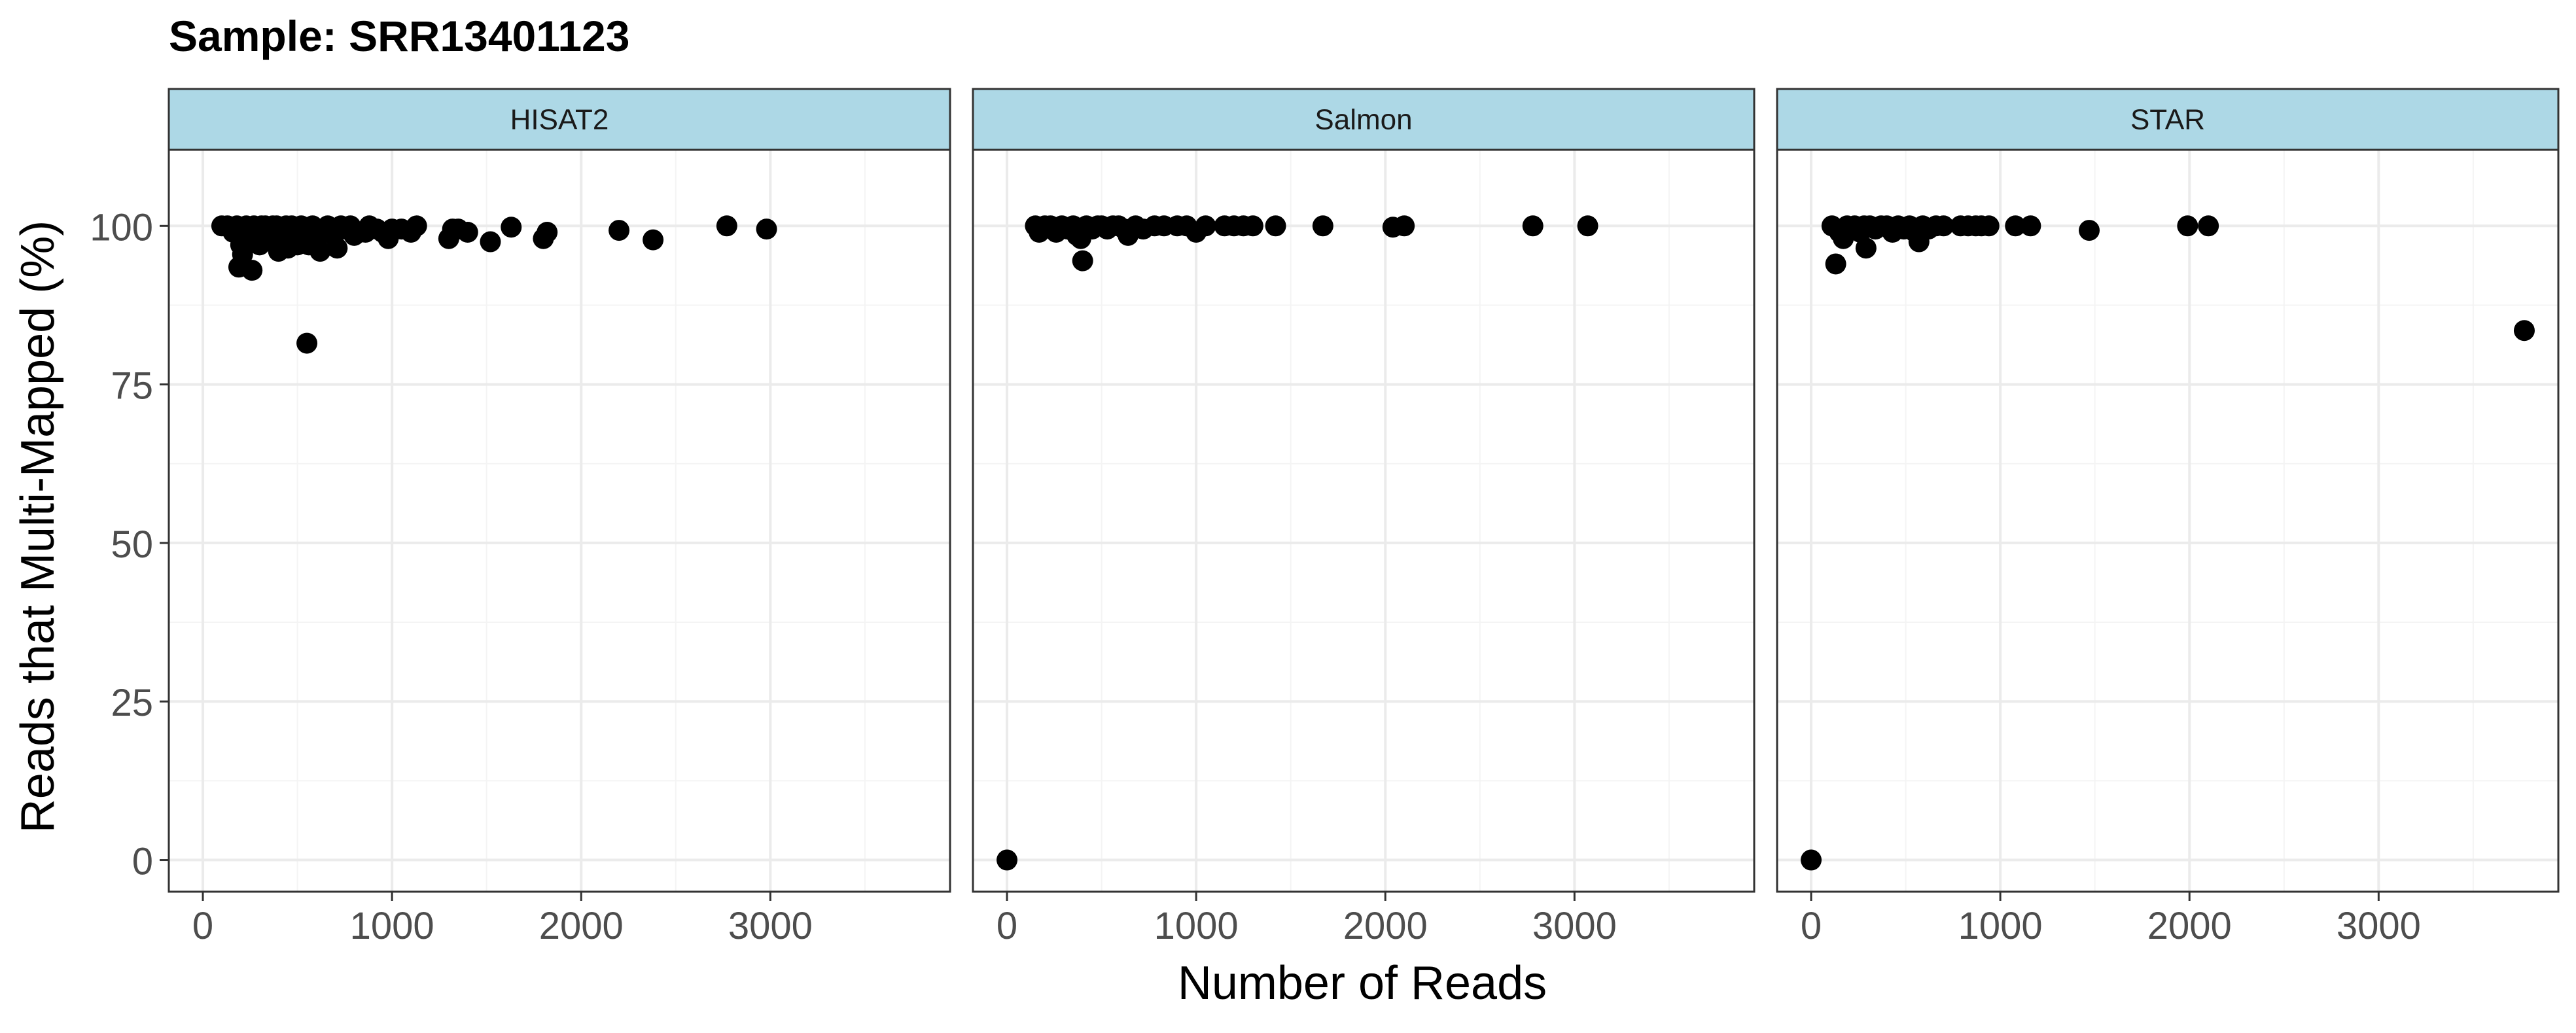 This screenshot has height=1033, width=2576. What do you see at coordinates (142, 862) in the screenshot?
I see `y-tick-label: 0` at bounding box center [142, 862].